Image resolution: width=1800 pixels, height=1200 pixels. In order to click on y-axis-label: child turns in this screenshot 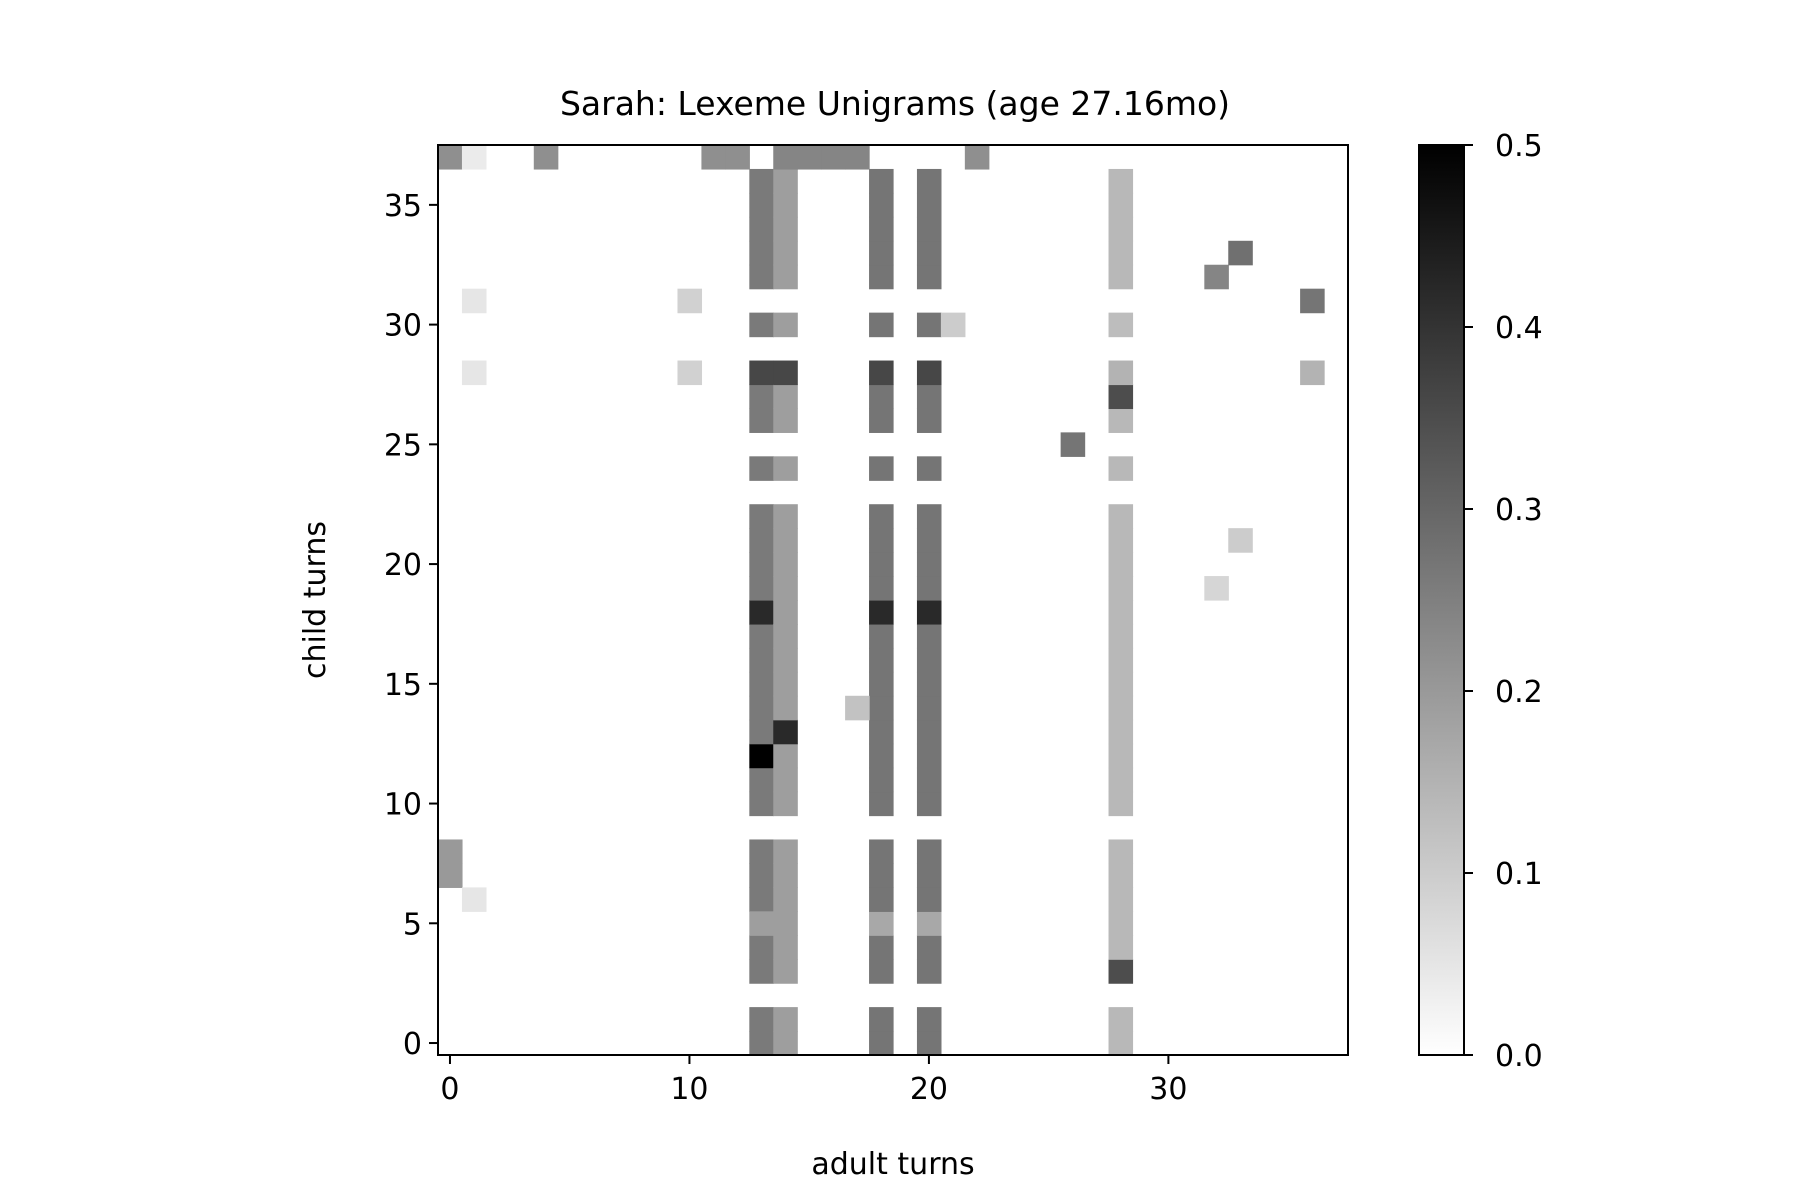, I will do `click(315, 600)`.